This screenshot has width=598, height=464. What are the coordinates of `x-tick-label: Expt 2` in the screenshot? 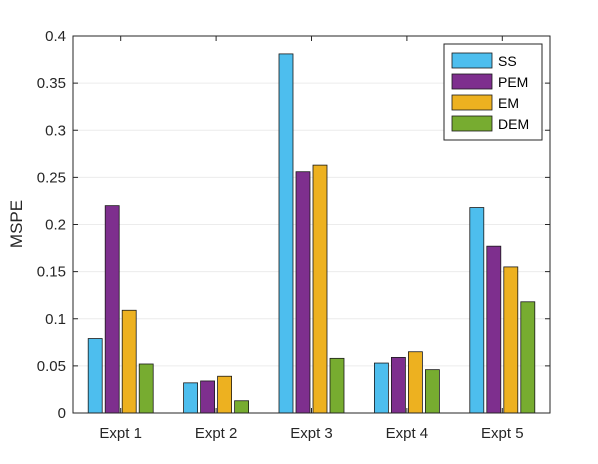 It's located at (216, 433).